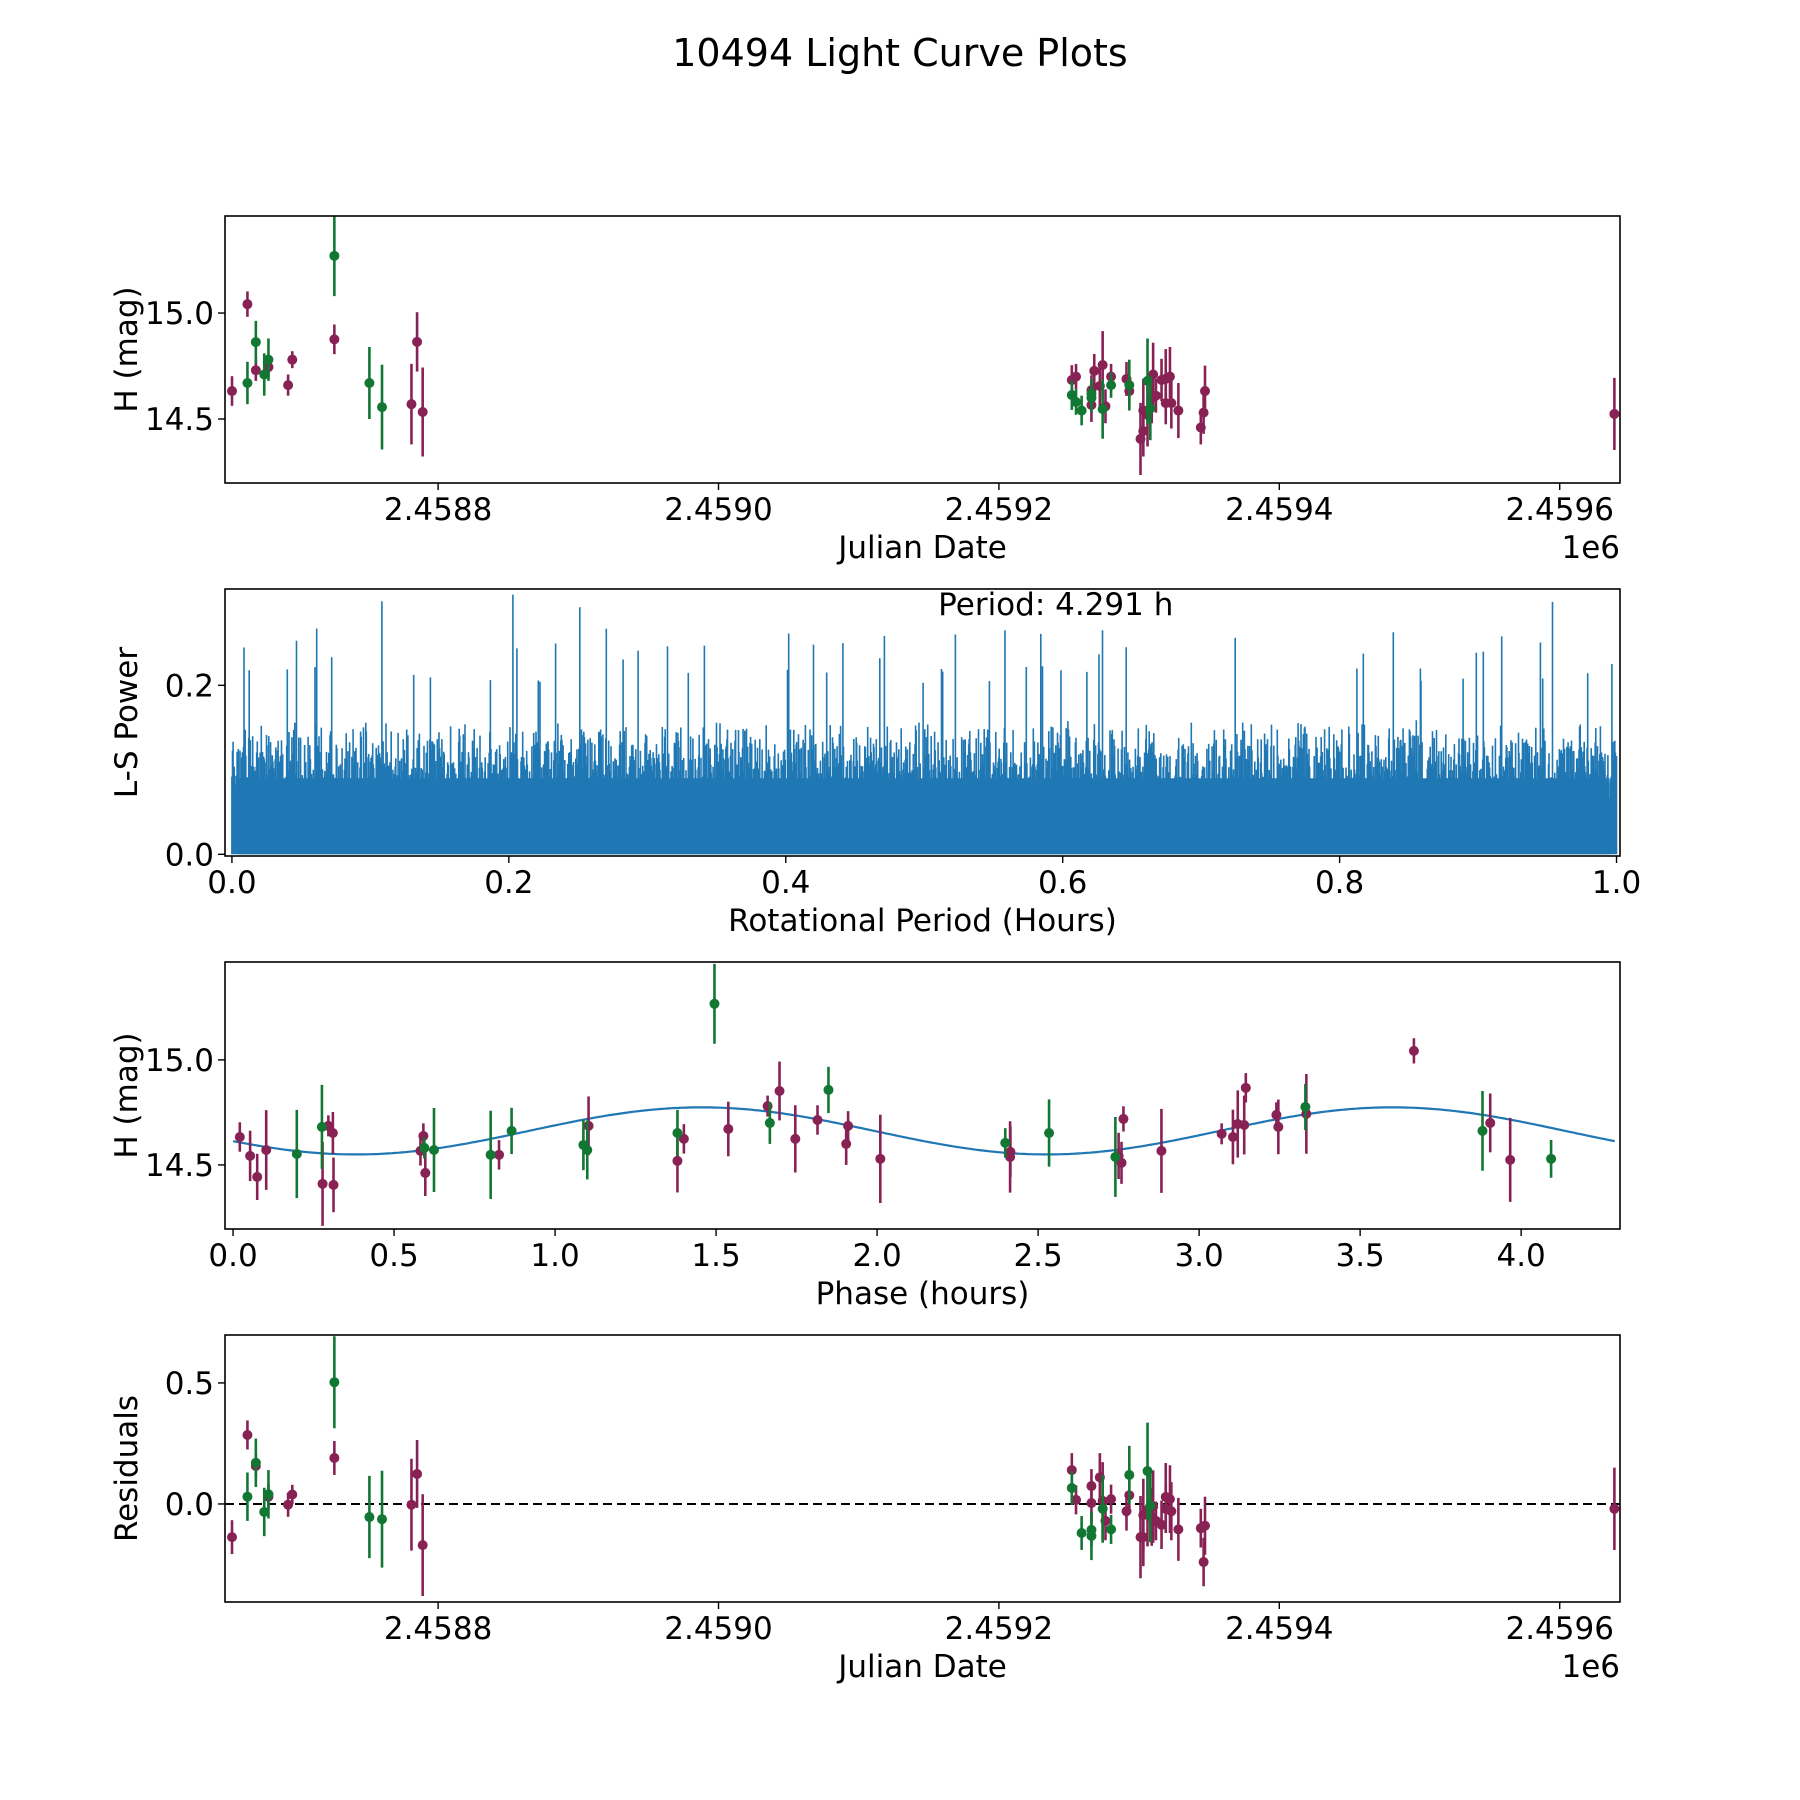 The height and width of the screenshot is (1800, 1800). What do you see at coordinates (393, 1256) in the screenshot?
I see `x-tick-label: 0.5` at bounding box center [393, 1256].